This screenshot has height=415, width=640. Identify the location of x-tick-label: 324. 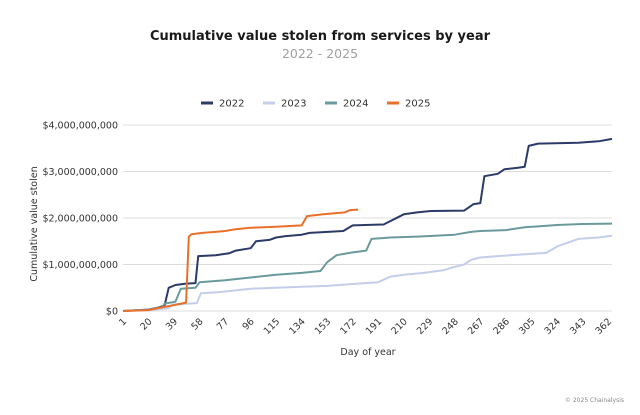
(552, 326).